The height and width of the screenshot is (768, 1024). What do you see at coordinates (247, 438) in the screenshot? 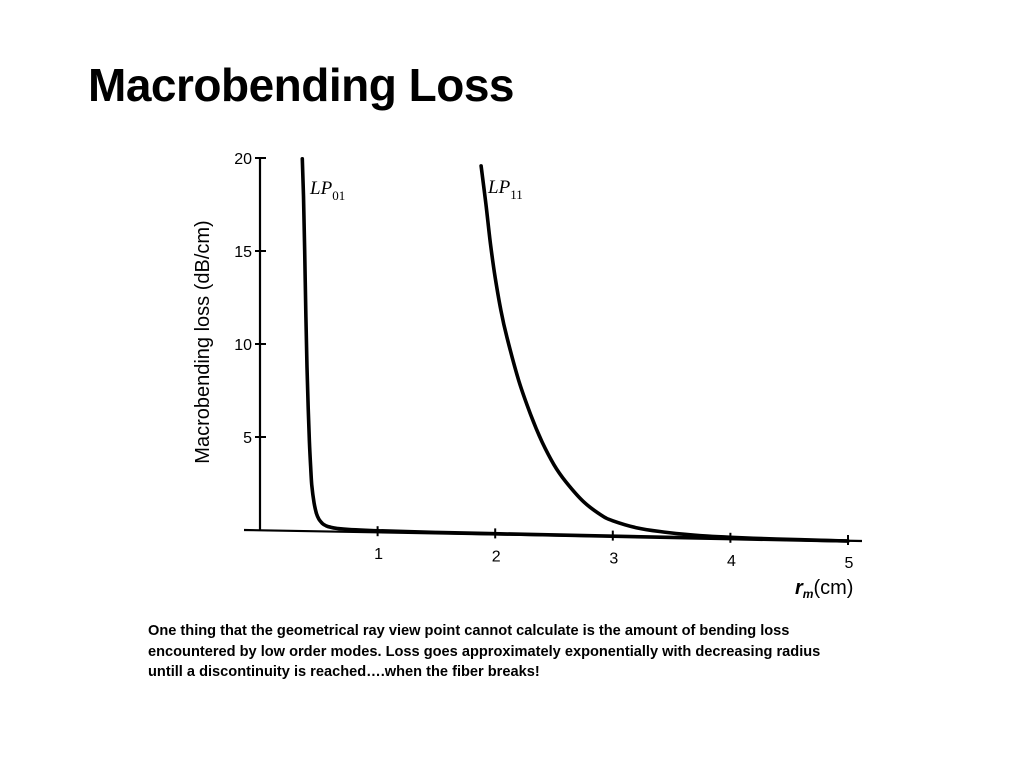
I see `y-tick-label-5: 5` at bounding box center [247, 438].